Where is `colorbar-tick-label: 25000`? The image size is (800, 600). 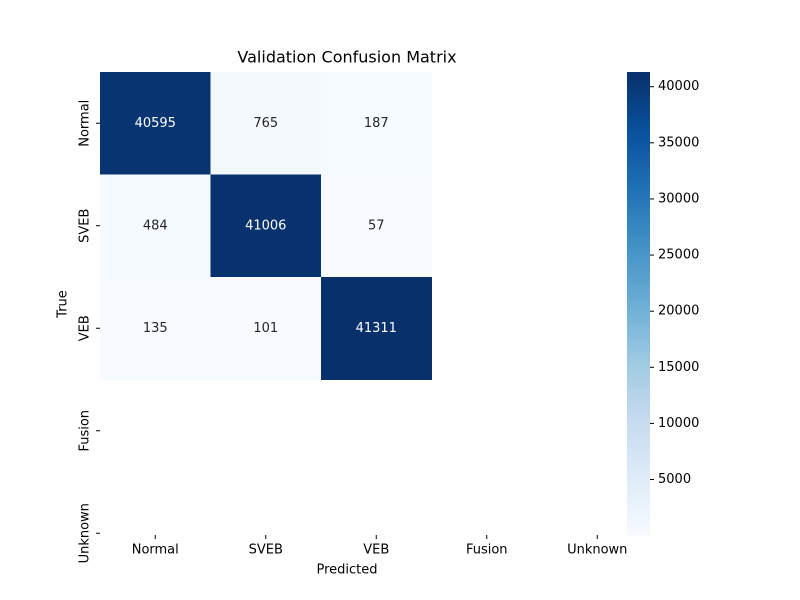
colorbar-tick-label: 25000 is located at coordinates (678, 255).